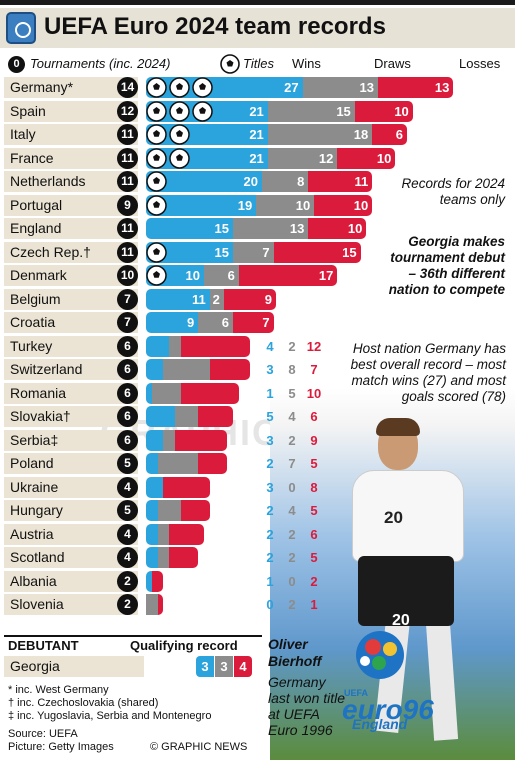 The image size is (515, 760). I want to click on footnote-2: † inc. Czechoslovakia (shared), so click(83, 703).